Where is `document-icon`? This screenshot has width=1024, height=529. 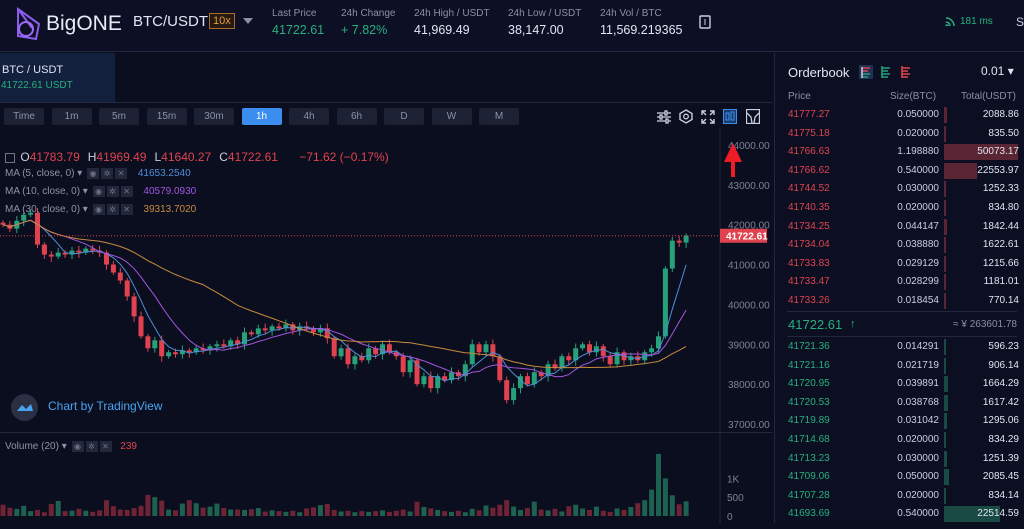 document-icon is located at coordinates (705, 22).